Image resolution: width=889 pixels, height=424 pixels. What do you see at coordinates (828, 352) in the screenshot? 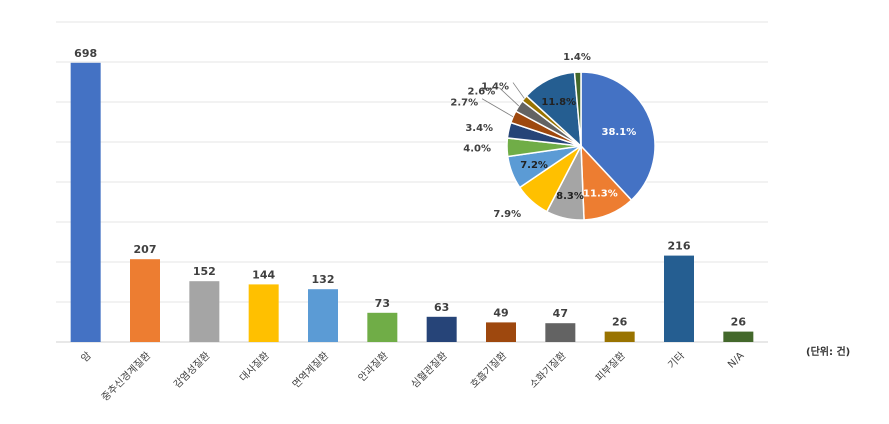
I see `unit-note: (단위: 건)` at bounding box center [828, 352].